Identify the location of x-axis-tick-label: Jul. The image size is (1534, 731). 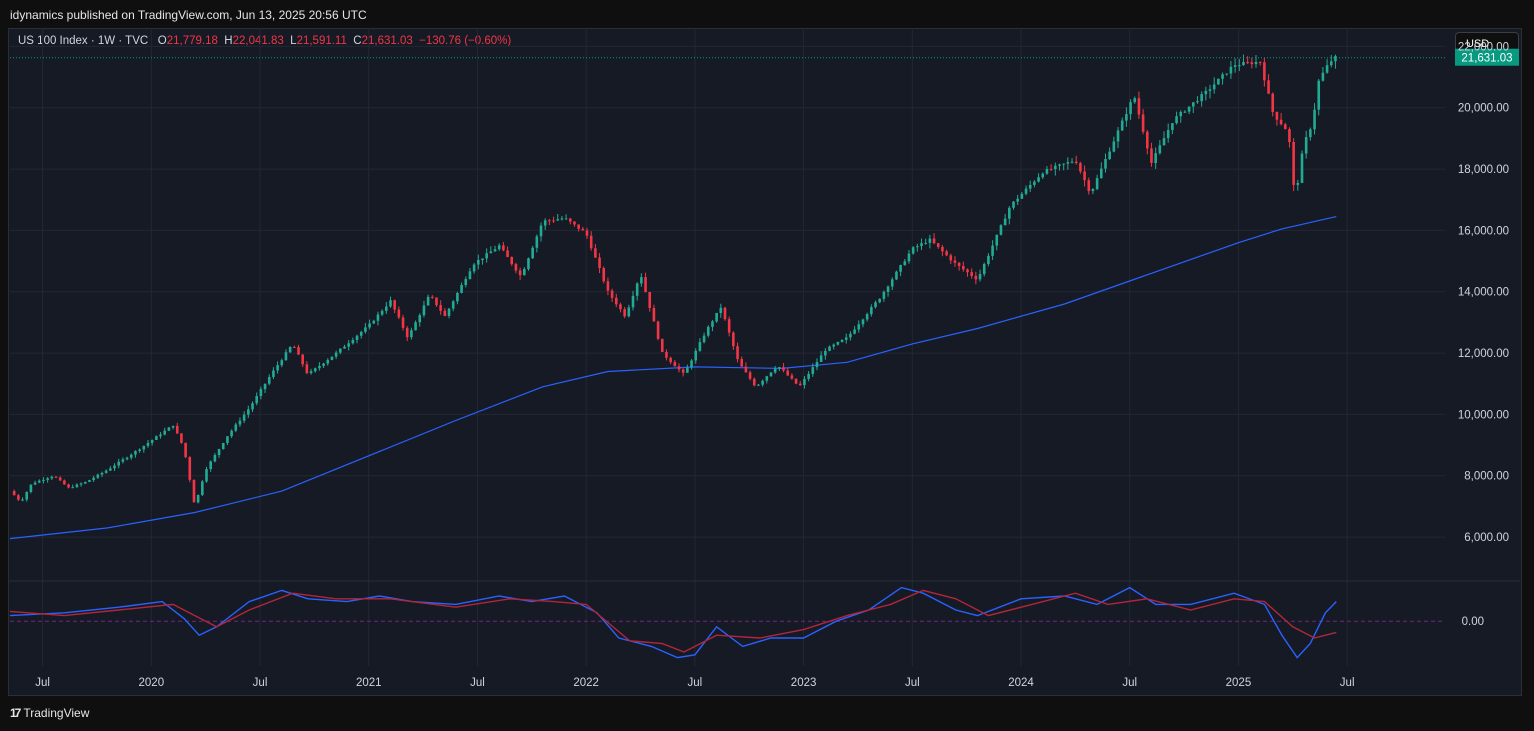
(695, 683).